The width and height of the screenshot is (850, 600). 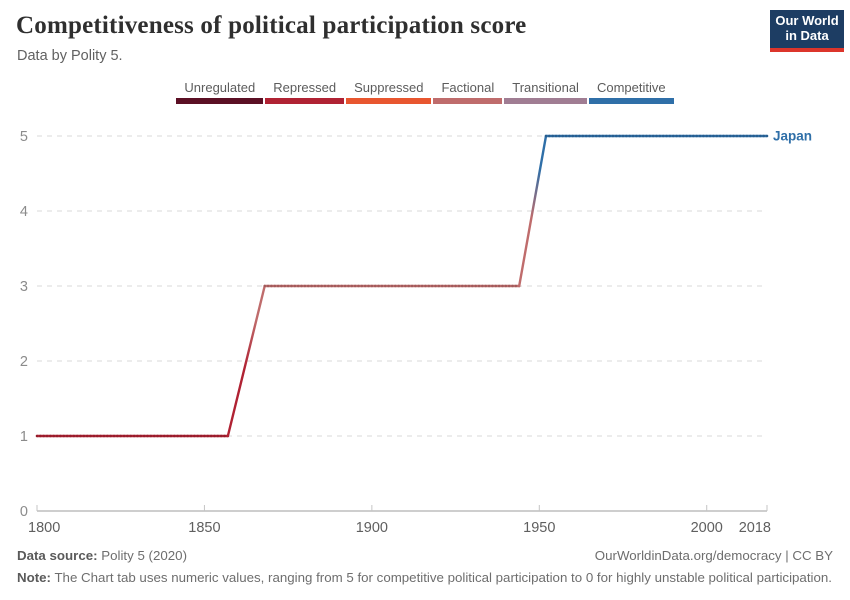 I want to click on entity-label: Japan, so click(x=792, y=136).